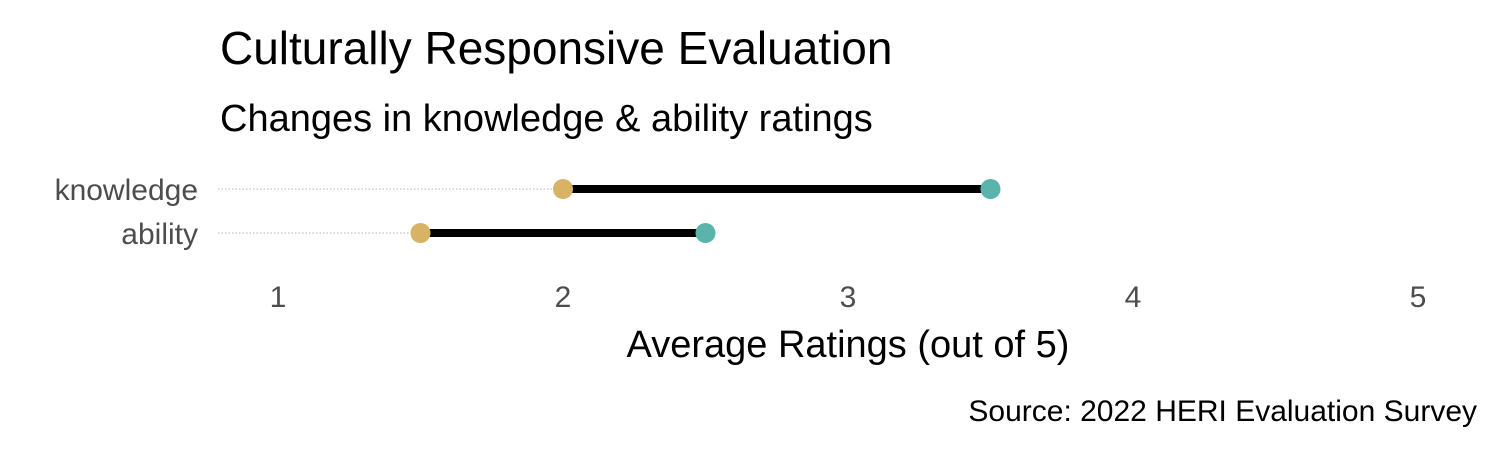 This screenshot has width=1500, height=450. I want to click on x-axis-ticks: 1 2 3 4 5, so click(848, 297).